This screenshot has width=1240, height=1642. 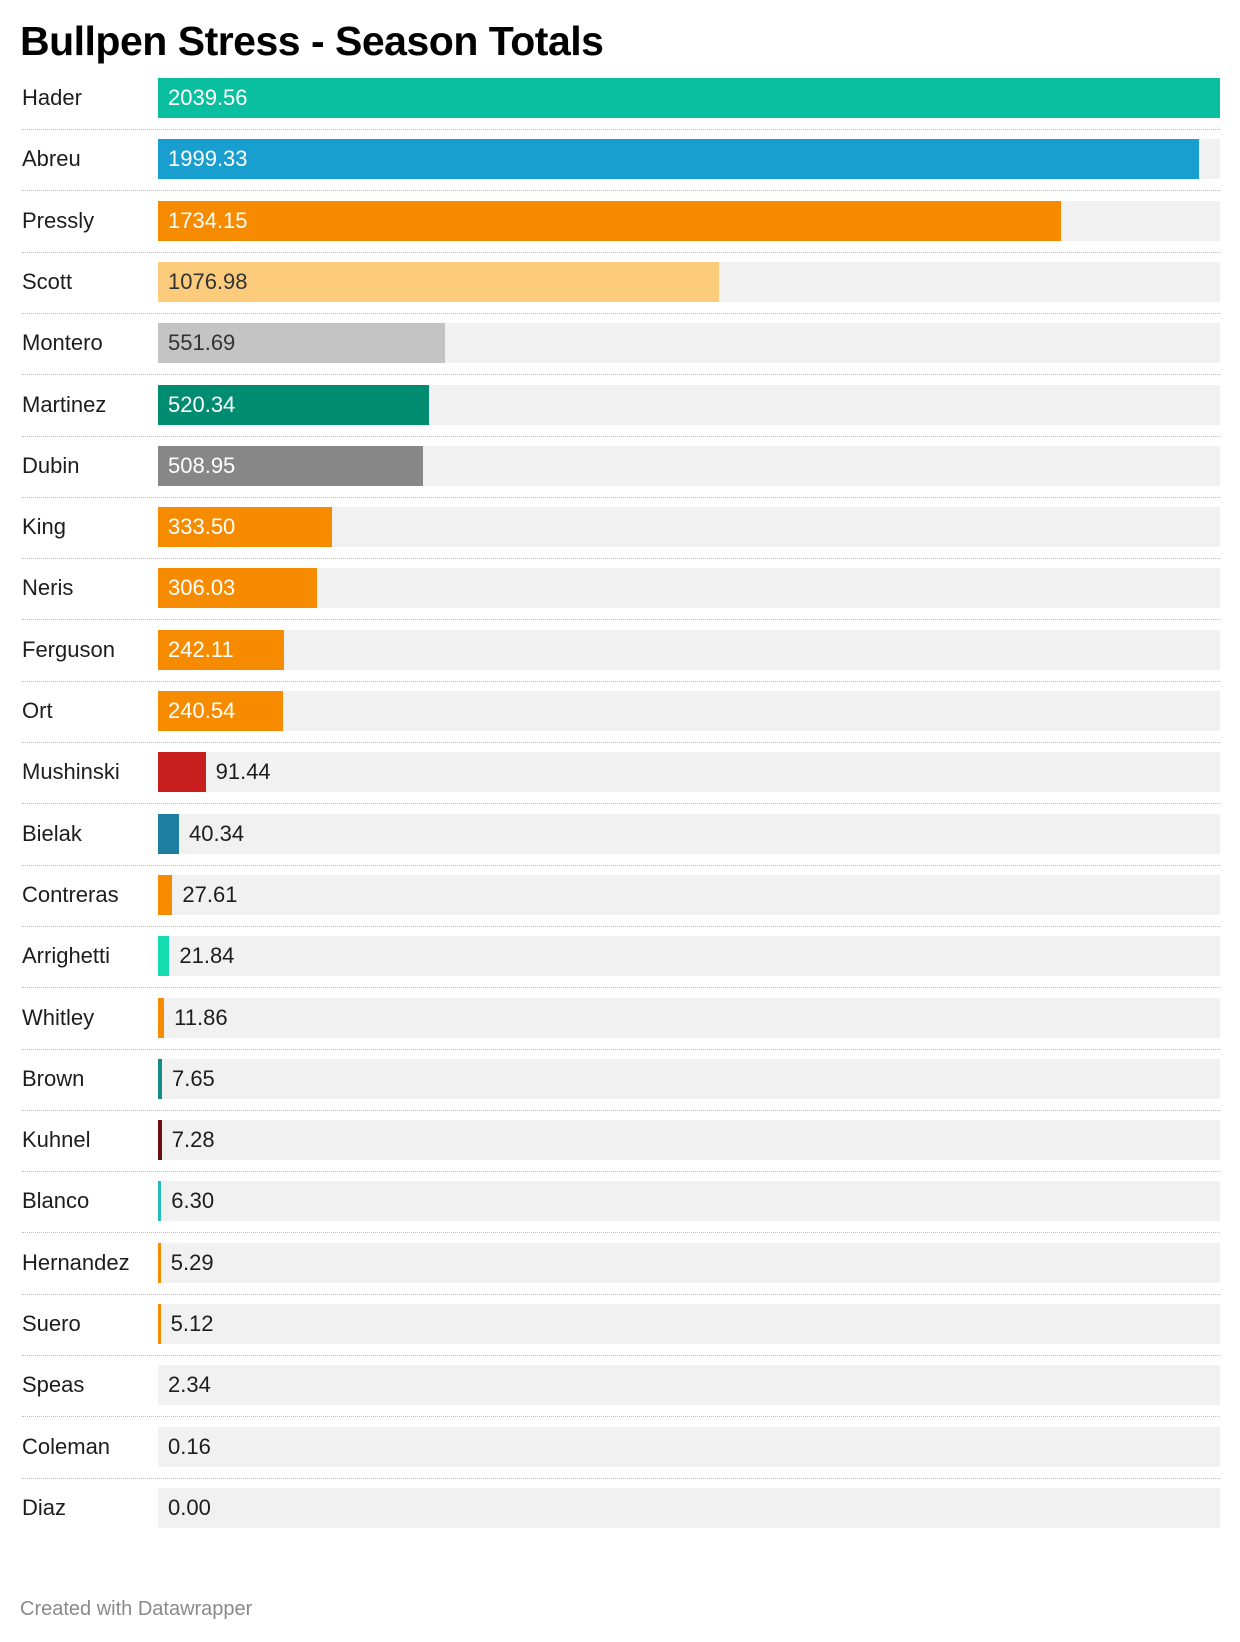 I want to click on bar-row: Diaz 0.00, so click(x=620, y=1519).